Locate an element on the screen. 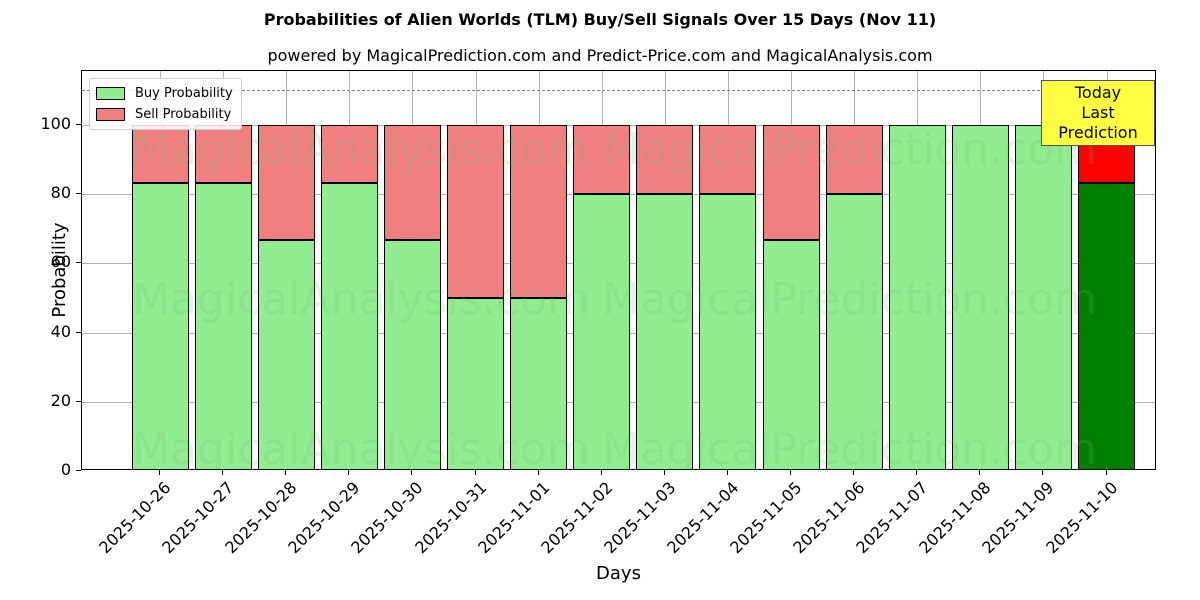 This screenshot has height=600, width=1200. y-tick-label: 100 is located at coordinates (55, 123).